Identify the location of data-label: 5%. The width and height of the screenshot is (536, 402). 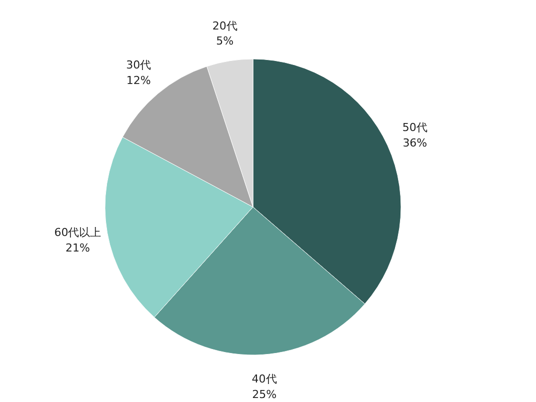
(225, 41).